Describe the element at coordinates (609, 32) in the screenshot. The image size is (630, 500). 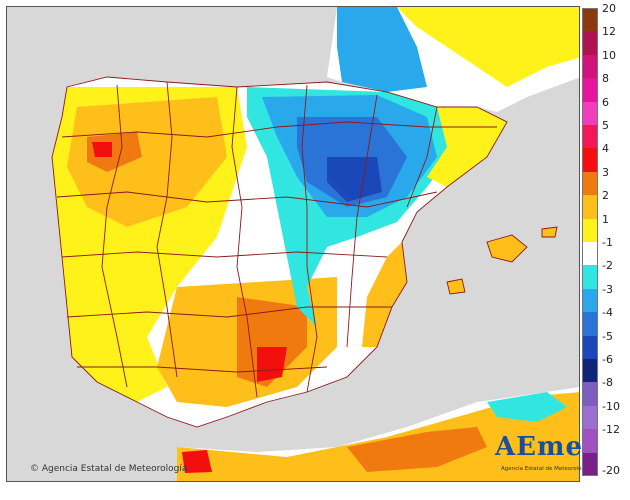
I see `legend-label: 12` at that location.